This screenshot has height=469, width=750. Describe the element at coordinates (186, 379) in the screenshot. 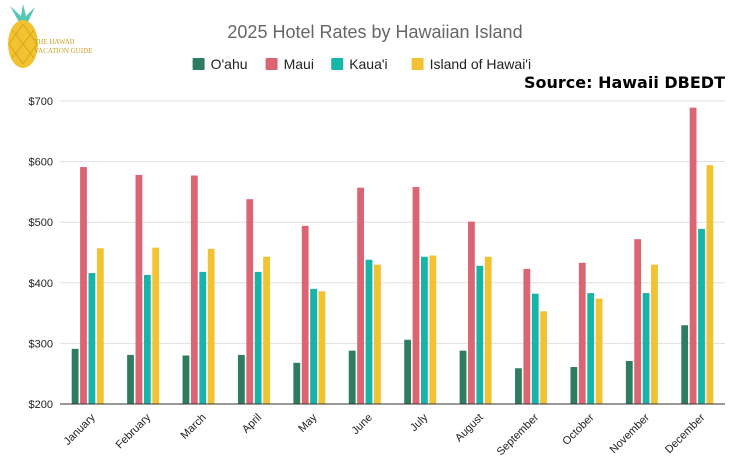

I see `bar-o-ahu-march` at that location.